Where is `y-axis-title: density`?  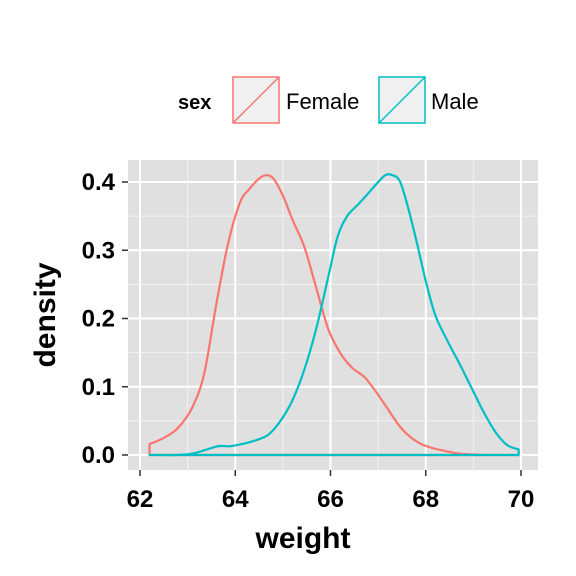 y-axis-title: density is located at coordinates (45, 314).